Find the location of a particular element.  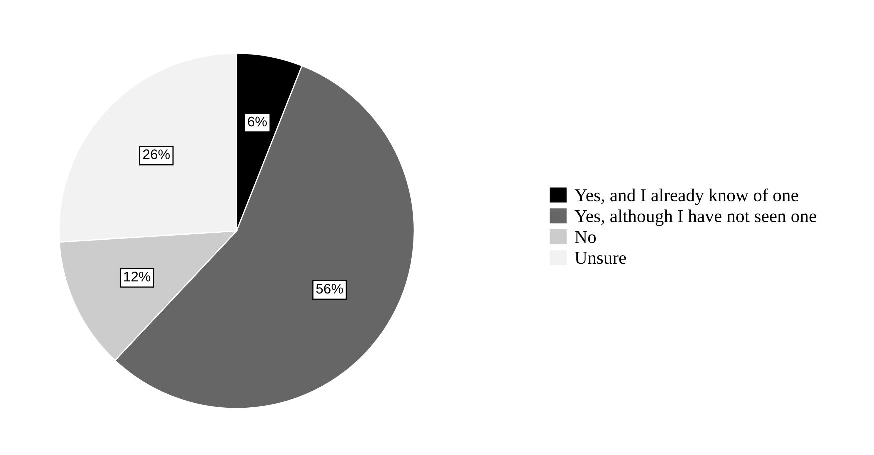

data-label: 56% is located at coordinates (330, 289).